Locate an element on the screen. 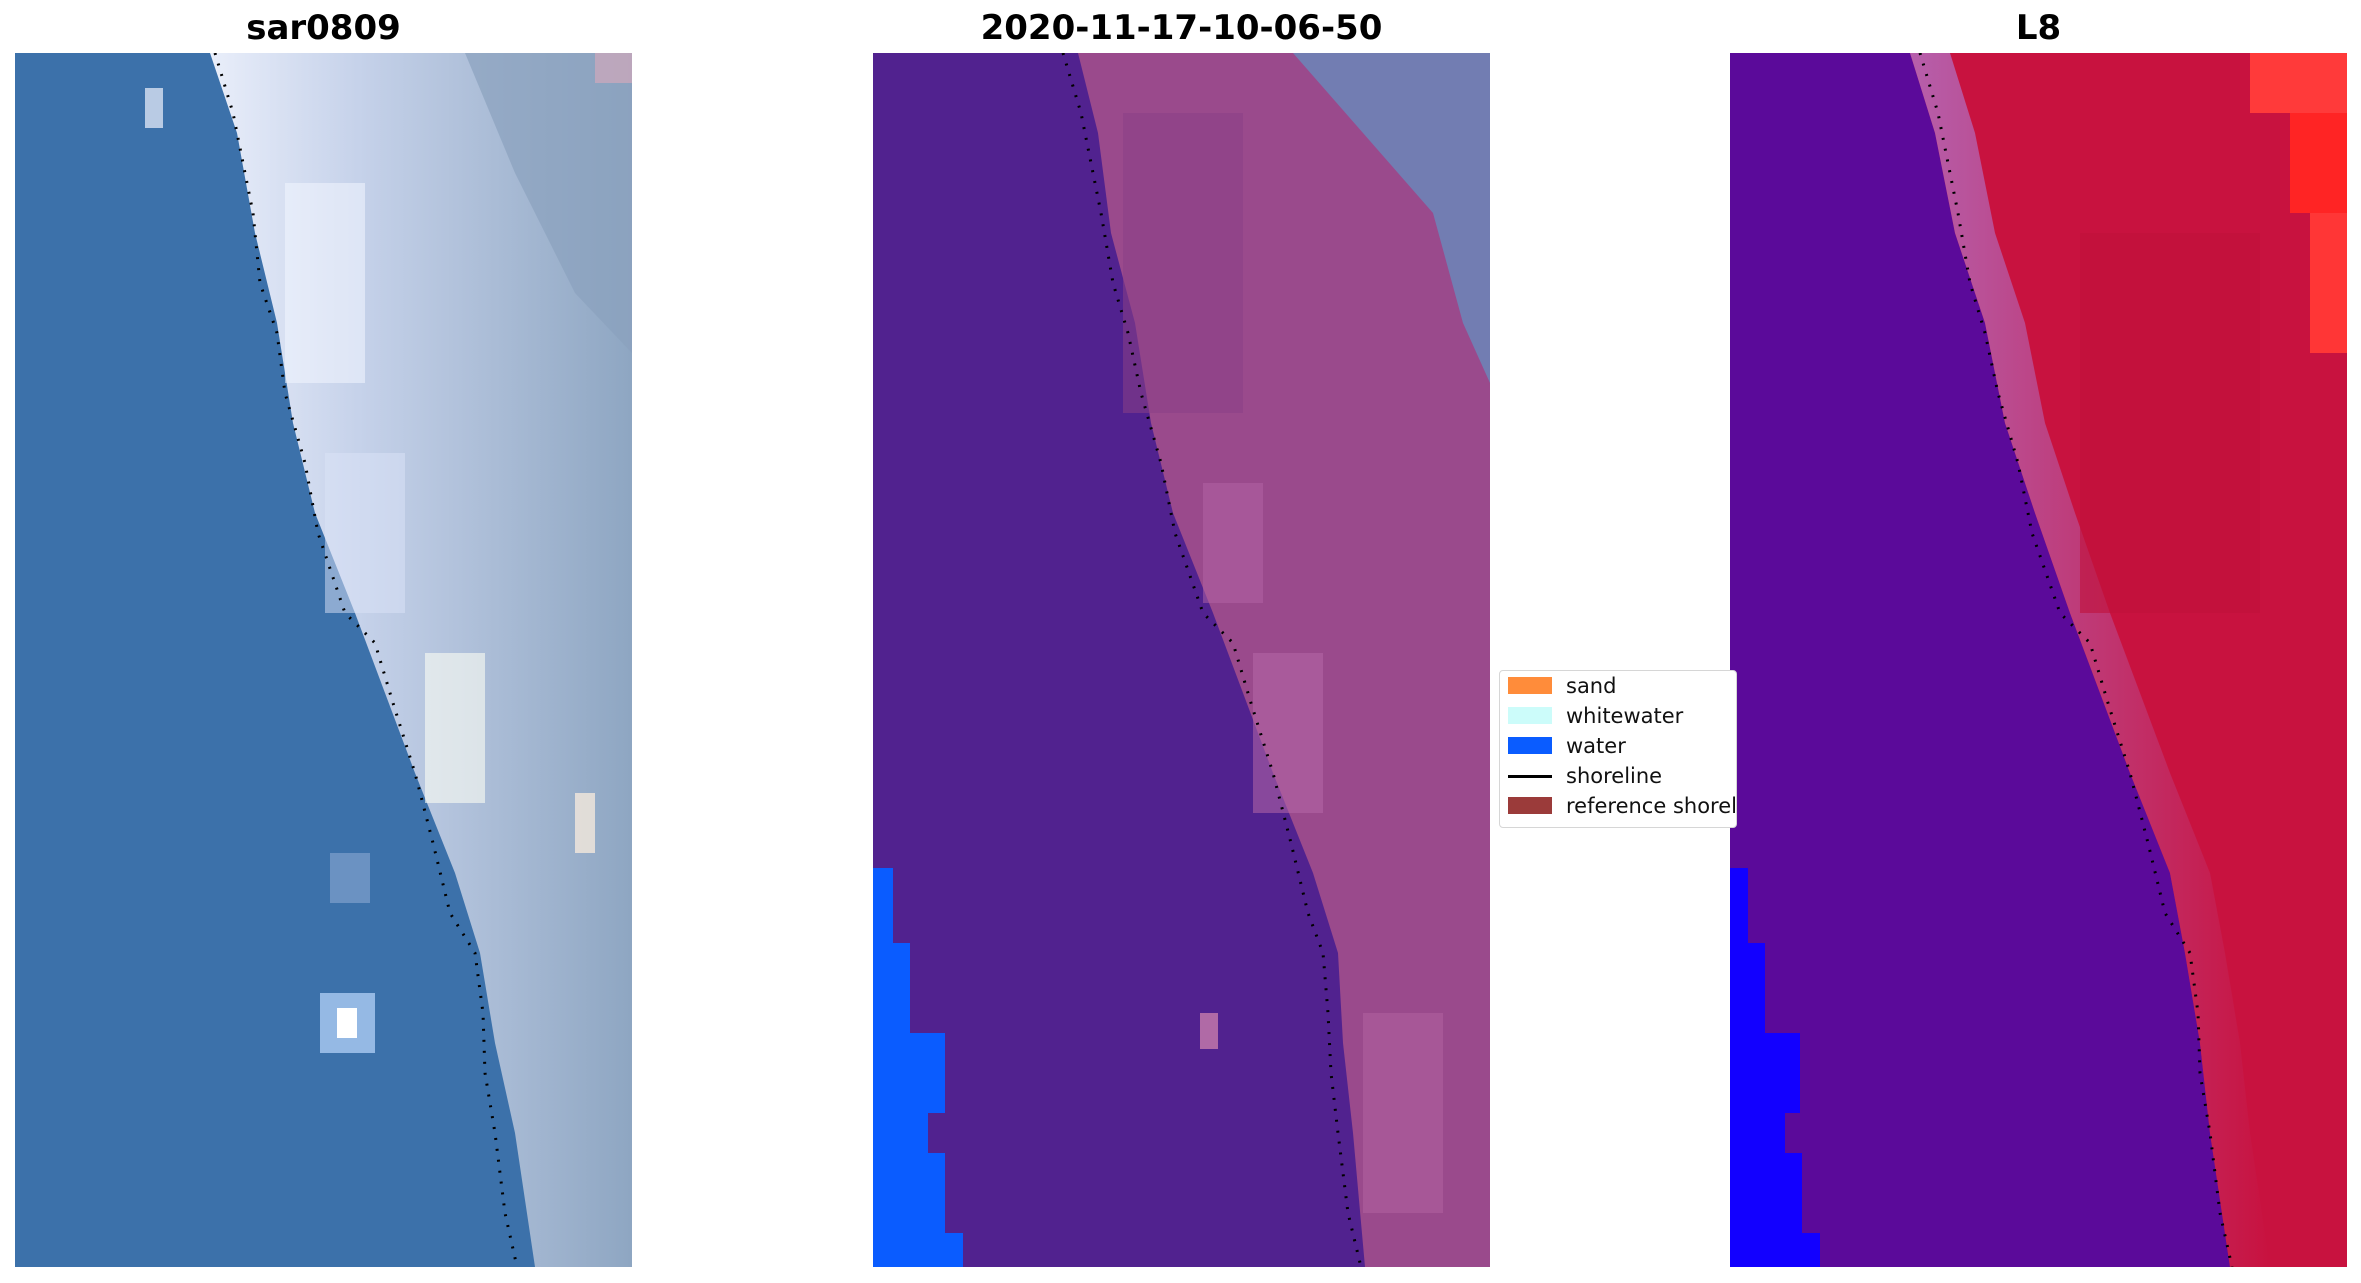  panel-title-date: 2020-11-17-10-06-50 is located at coordinates (1181, 28).